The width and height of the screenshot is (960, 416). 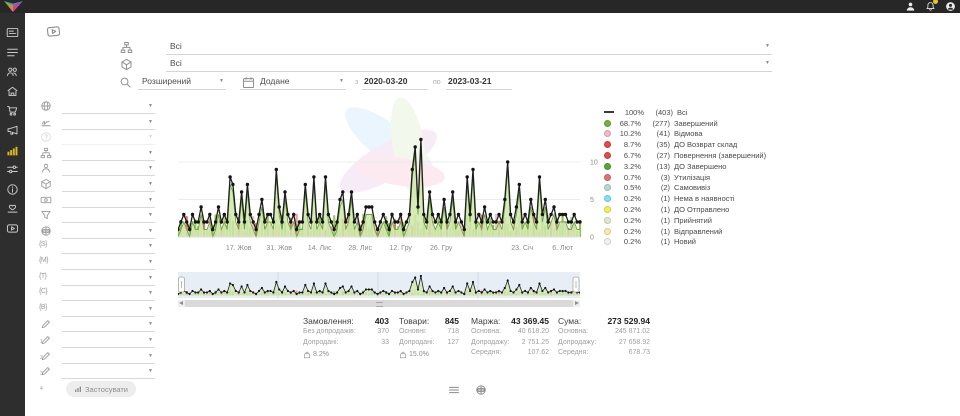 I want to click on manager-filter-select: ▼, so click(x=108, y=169).